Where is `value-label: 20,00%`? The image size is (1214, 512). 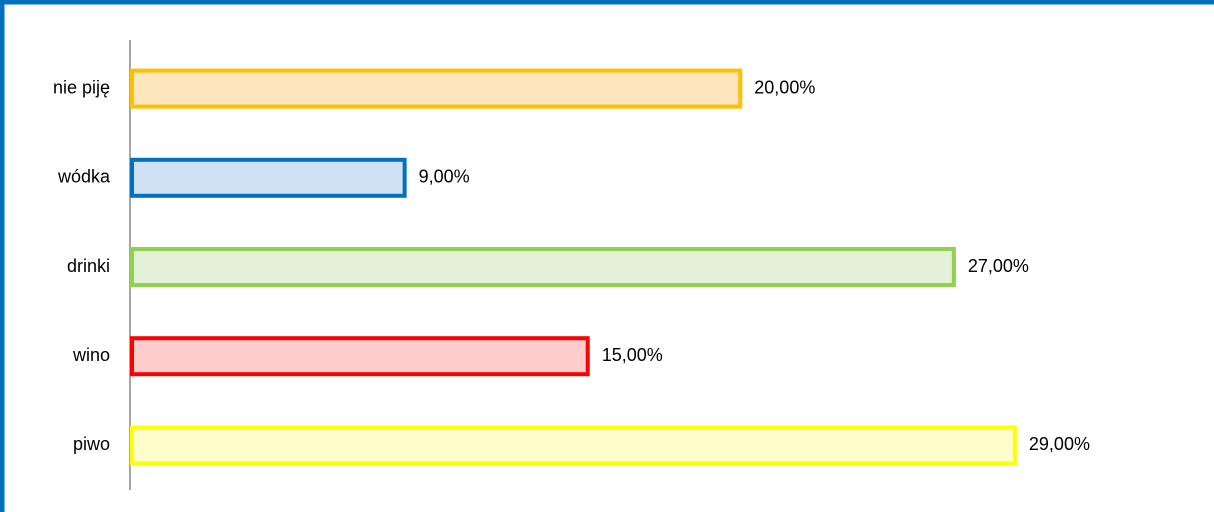 value-label: 20,00% is located at coordinates (784, 87).